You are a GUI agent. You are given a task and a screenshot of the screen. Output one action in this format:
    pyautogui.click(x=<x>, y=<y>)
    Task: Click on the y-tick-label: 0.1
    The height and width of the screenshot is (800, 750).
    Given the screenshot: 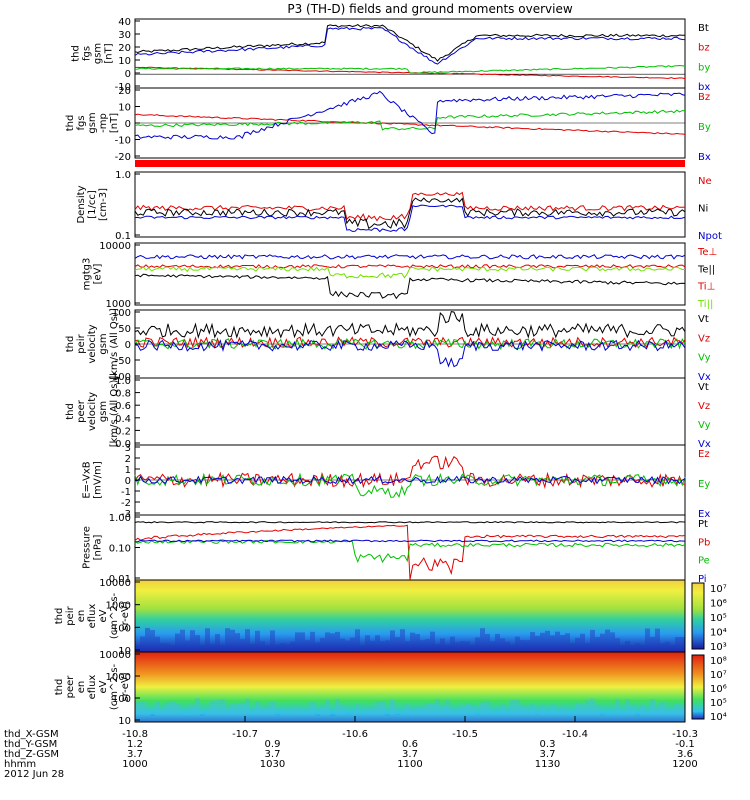 What is the action you would take?
    pyautogui.click(x=123, y=236)
    